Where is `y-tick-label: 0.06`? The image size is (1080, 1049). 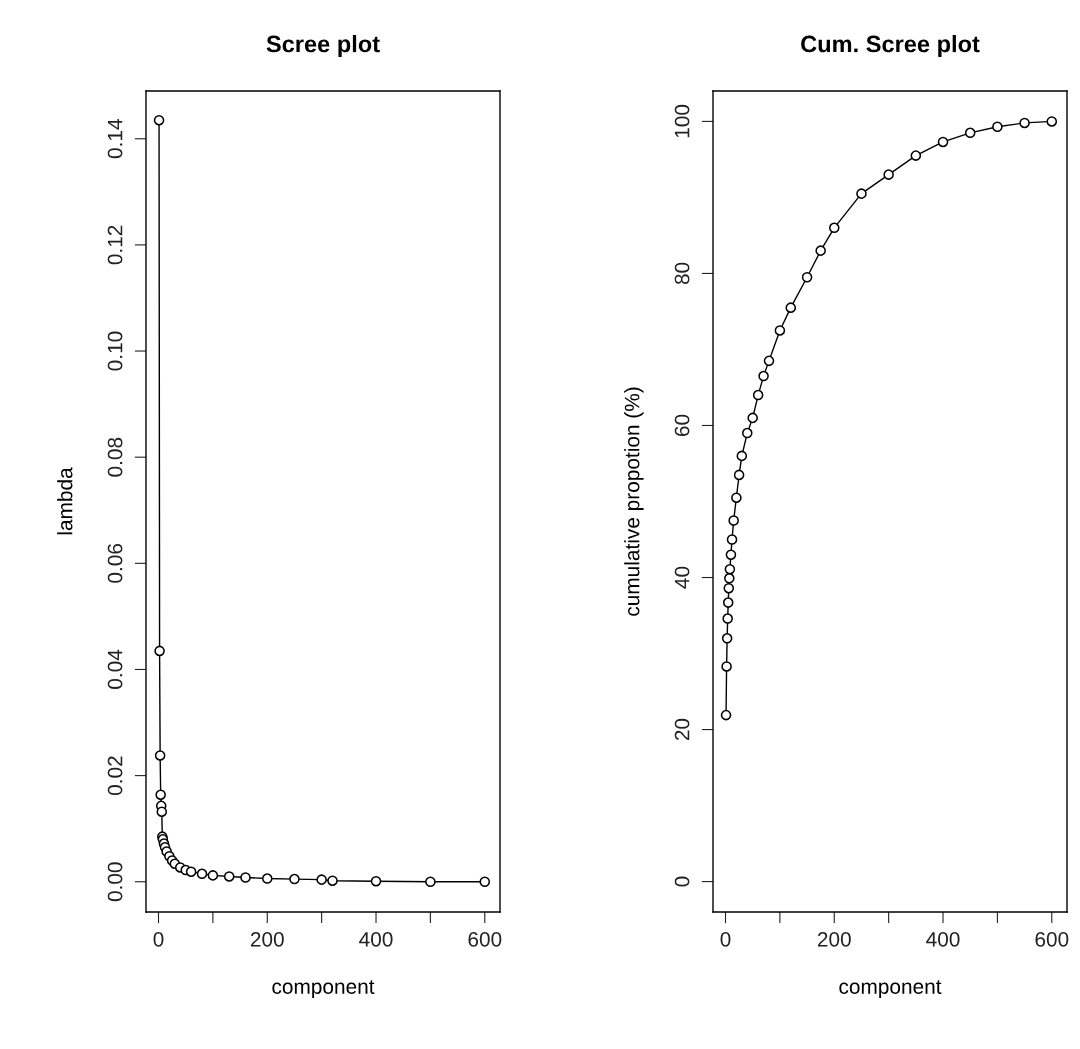
y-tick-label: 0.06 is located at coordinates (115, 563).